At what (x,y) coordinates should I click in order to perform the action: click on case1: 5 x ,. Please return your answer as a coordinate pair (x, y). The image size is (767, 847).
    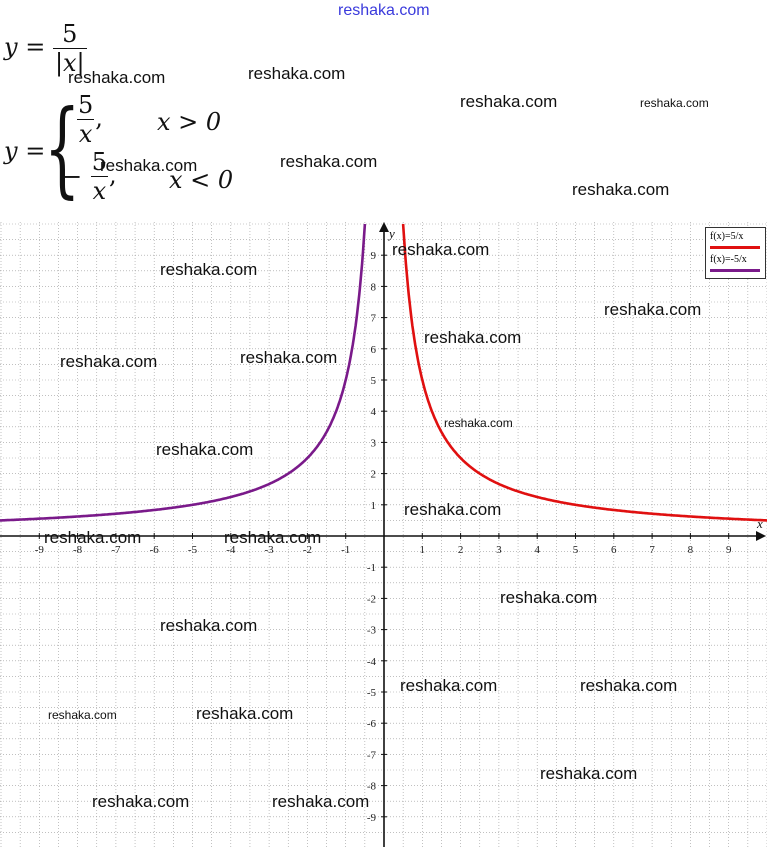
    Looking at the image, I should click on (89, 119).